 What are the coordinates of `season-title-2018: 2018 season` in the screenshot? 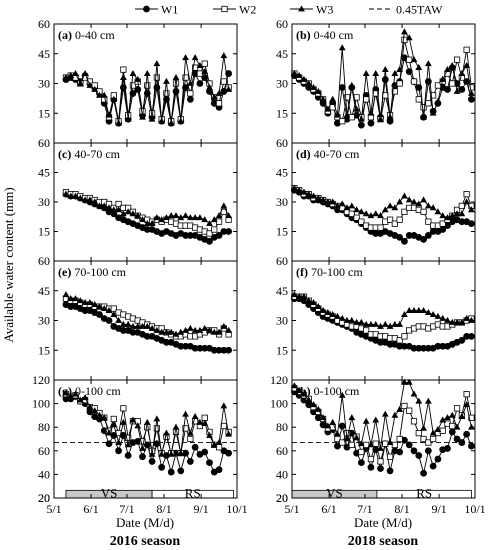 It's located at (383, 541).